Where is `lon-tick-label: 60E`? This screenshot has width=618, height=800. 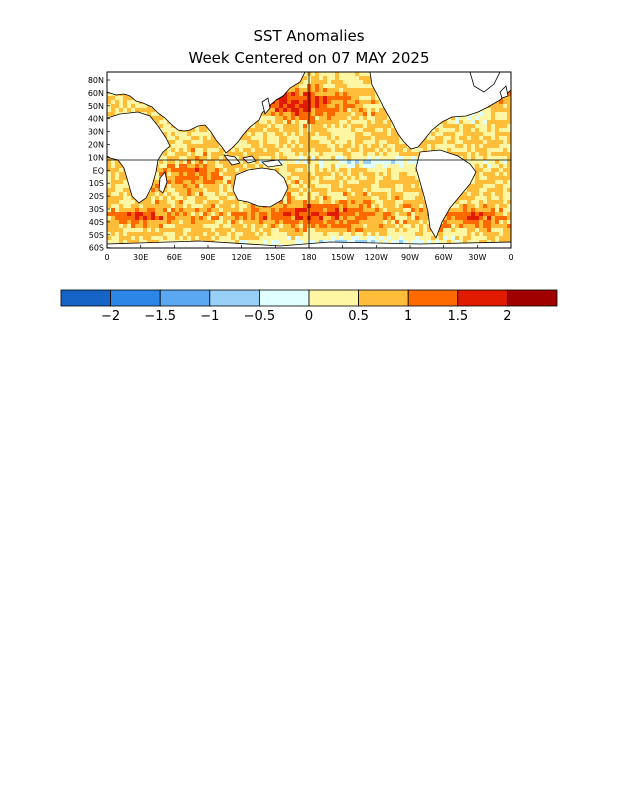 lon-tick-label: 60E is located at coordinates (174, 257).